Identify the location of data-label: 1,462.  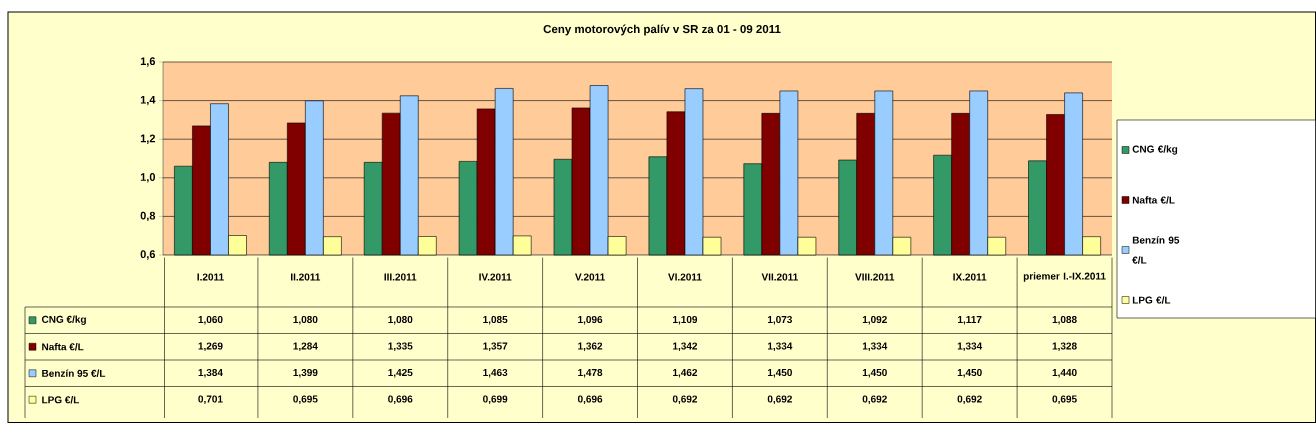
(685, 373).